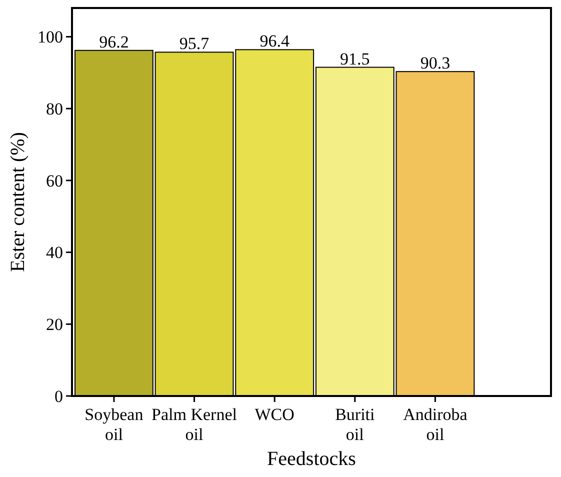  Describe the element at coordinates (54, 252) in the screenshot. I see `y-tick-label: 40` at that location.